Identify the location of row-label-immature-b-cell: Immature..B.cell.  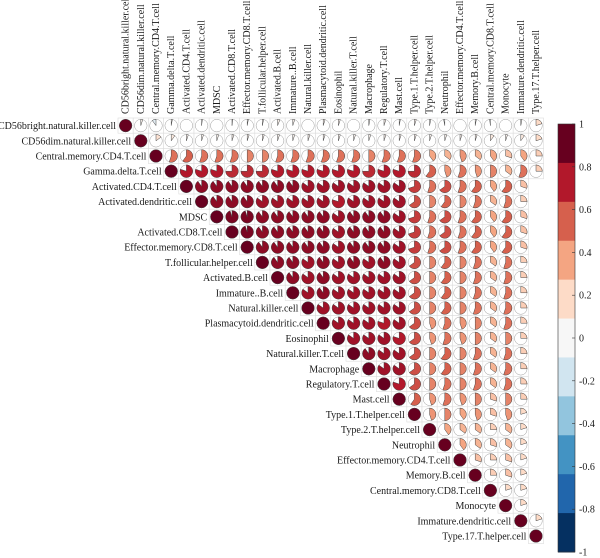
(250, 293).